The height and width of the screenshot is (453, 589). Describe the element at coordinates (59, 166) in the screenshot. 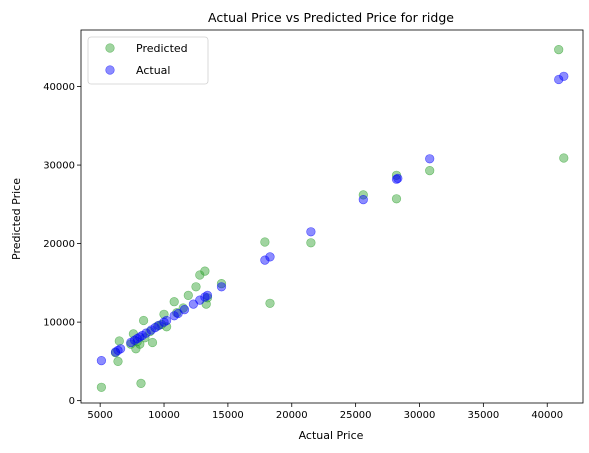

I see `y-tick-label: 30000` at that location.